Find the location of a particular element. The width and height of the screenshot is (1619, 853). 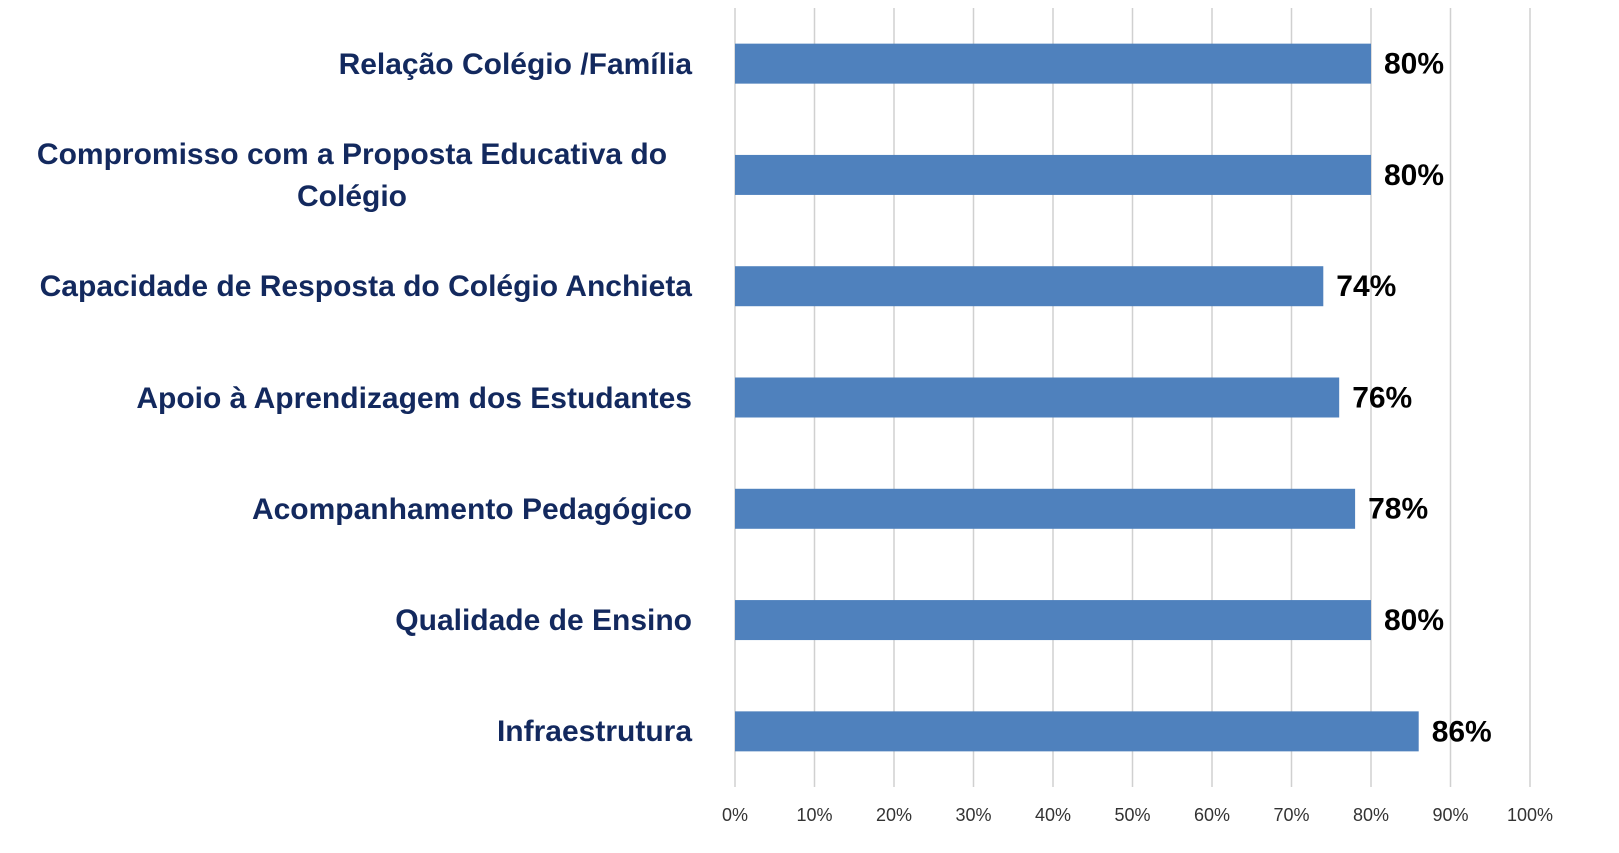

x-tick-label: 60% is located at coordinates (1212, 815).